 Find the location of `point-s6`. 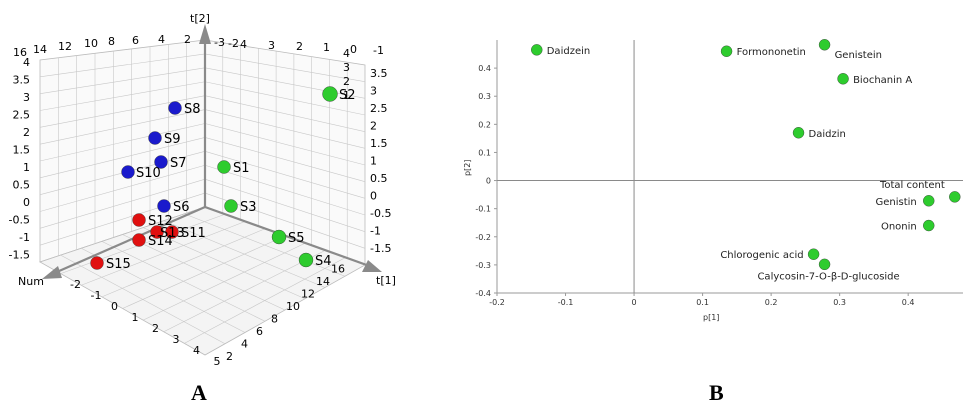

point-s6 is located at coordinates (164, 206).